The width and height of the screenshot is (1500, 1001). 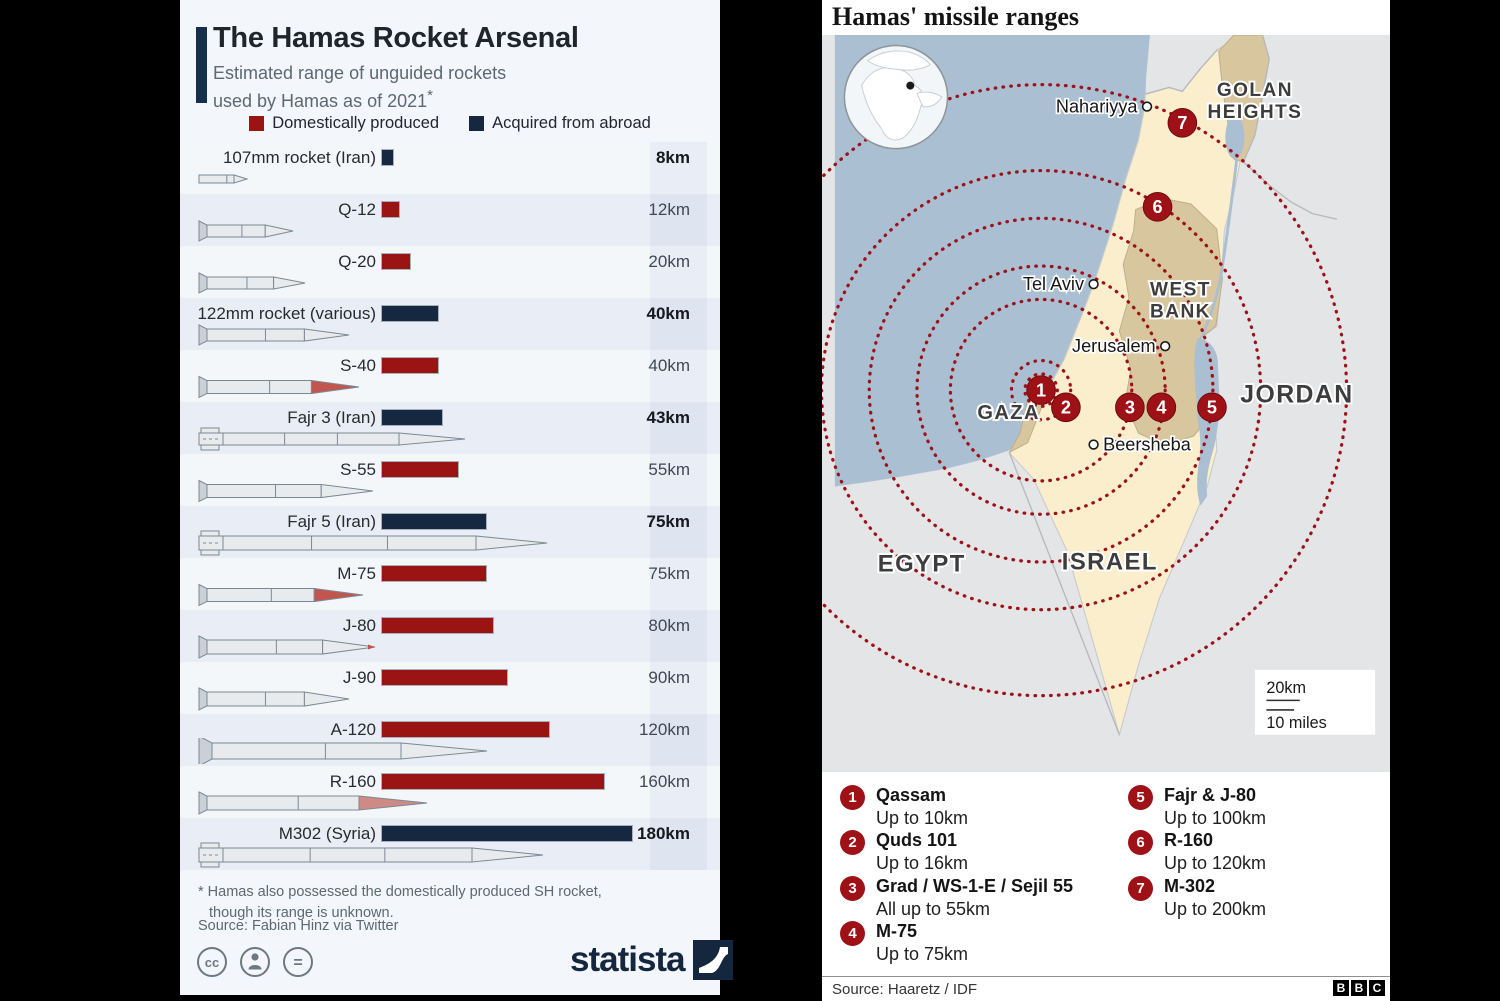 What do you see at coordinates (852, 797) in the screenshot?
I see `legend-marker-number: 1` at bounding box center [852, 797].